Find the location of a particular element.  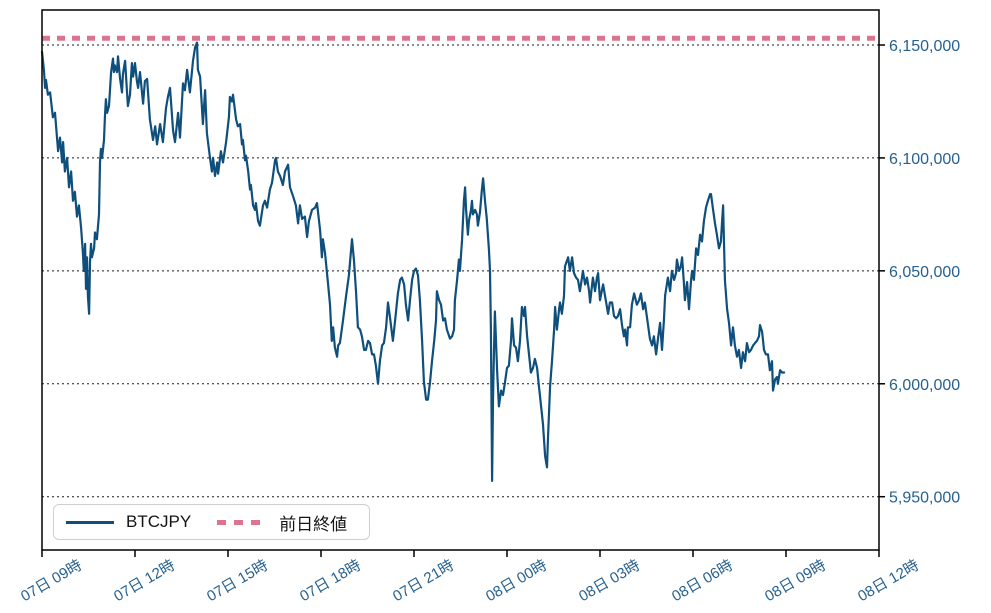

btcjpy-line-swatch is located at coordinates (90, 522).